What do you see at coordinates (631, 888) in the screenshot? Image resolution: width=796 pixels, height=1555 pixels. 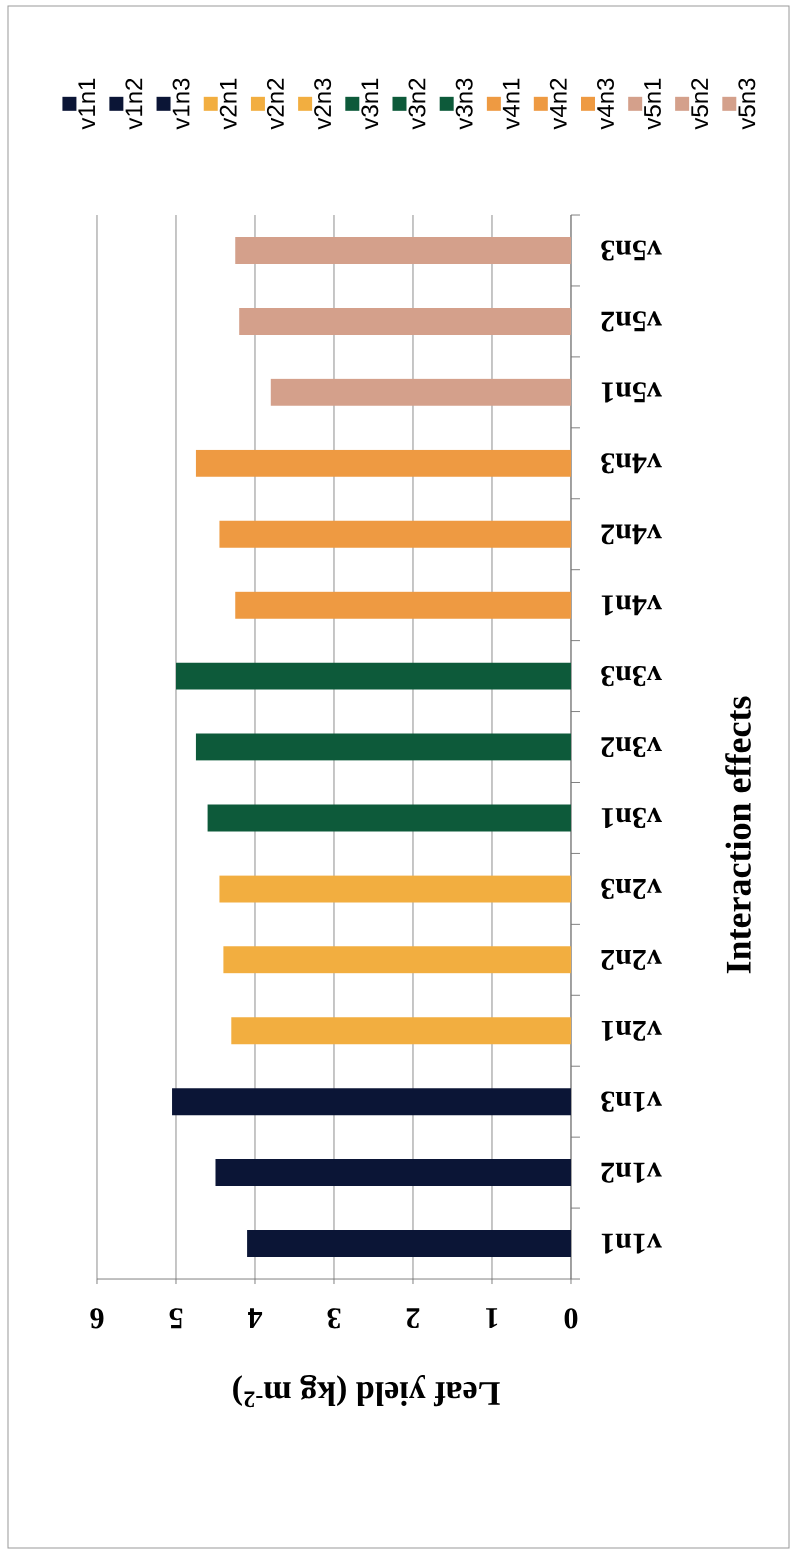 I see `y-tick-label: v2n3` at bounding box center [631, 888].